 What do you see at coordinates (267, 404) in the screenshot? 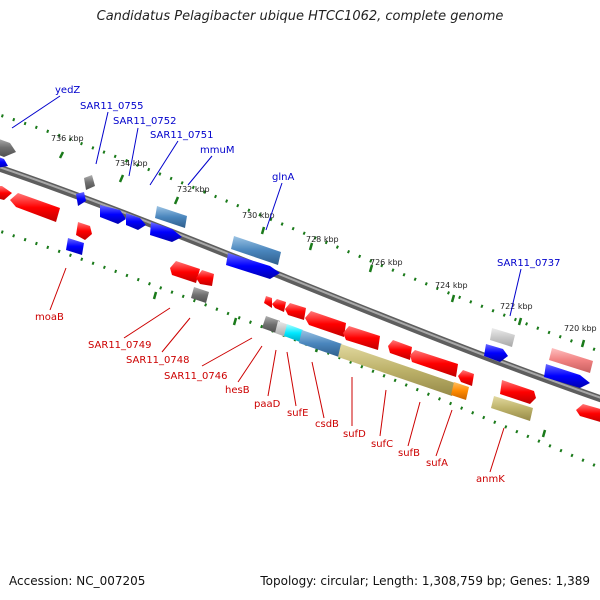
I see `gene-label-paaD: paaD` at bounding box center [267, 404].